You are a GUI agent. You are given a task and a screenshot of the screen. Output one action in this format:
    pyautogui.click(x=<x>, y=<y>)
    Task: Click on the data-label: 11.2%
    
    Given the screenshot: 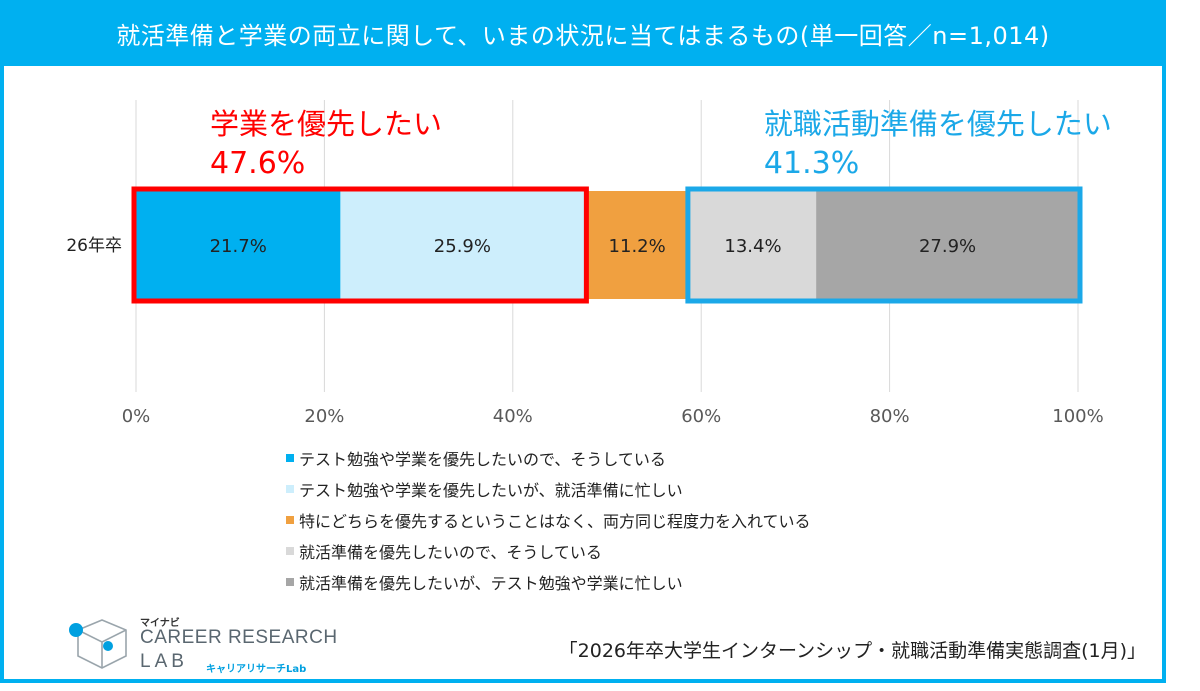 What is the action you would take?
    pyautogui.click(x=637, y=246)
    